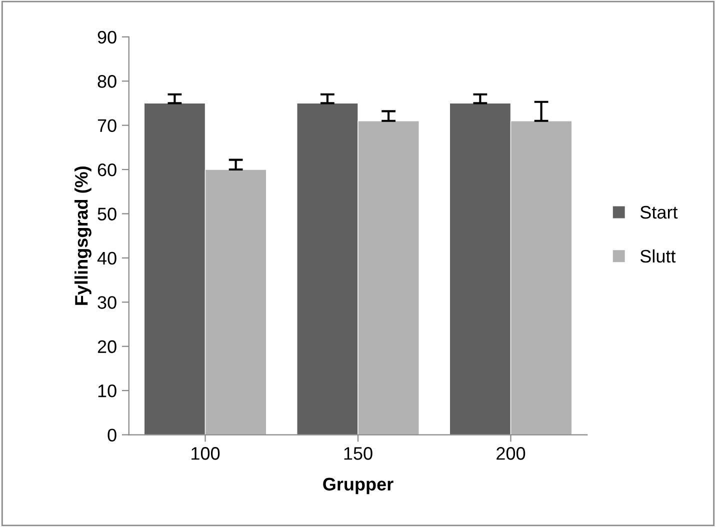 Image resolution: width=716 pixels, height=527 pixels. What do you see at coordinates (83, 235) in the screenshot?
I see `y-axis-title: Fyllingsgrad (%)` at bounding box center [83, 235].